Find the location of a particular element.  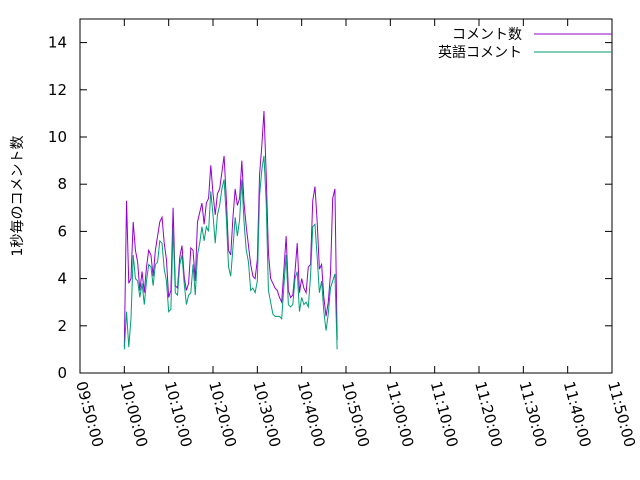

y-tick-label: 4 is located at coordinates (62, 279).